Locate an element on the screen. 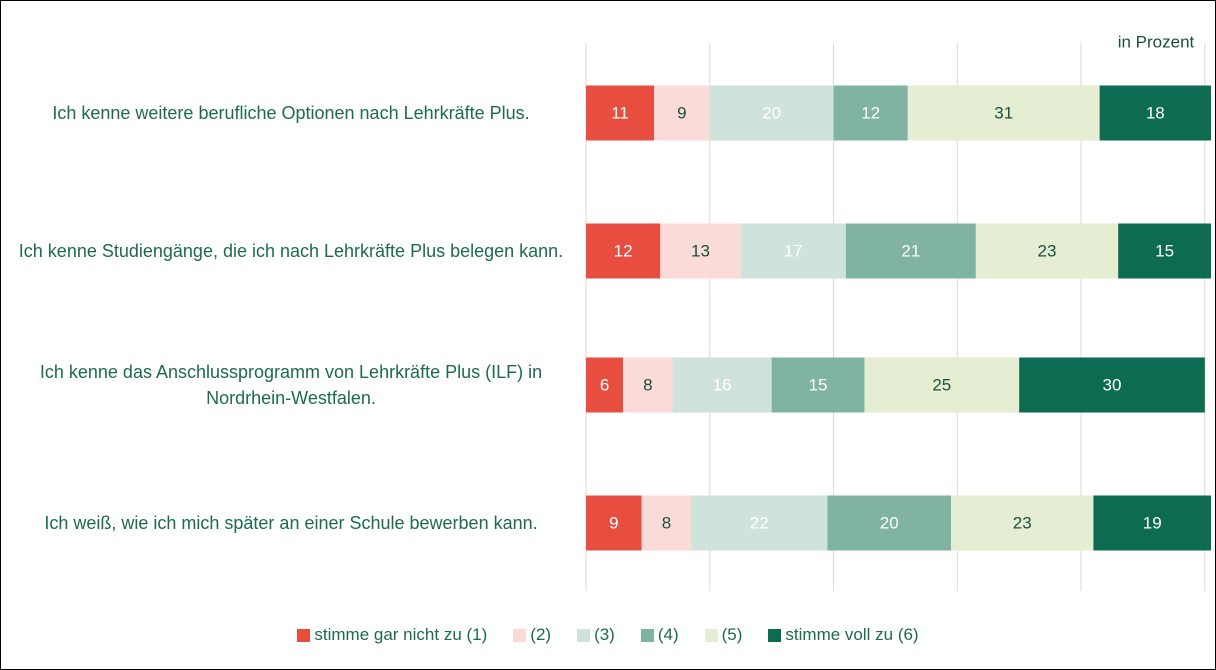  value-label: 30 is located at coordinates (1112, 384).